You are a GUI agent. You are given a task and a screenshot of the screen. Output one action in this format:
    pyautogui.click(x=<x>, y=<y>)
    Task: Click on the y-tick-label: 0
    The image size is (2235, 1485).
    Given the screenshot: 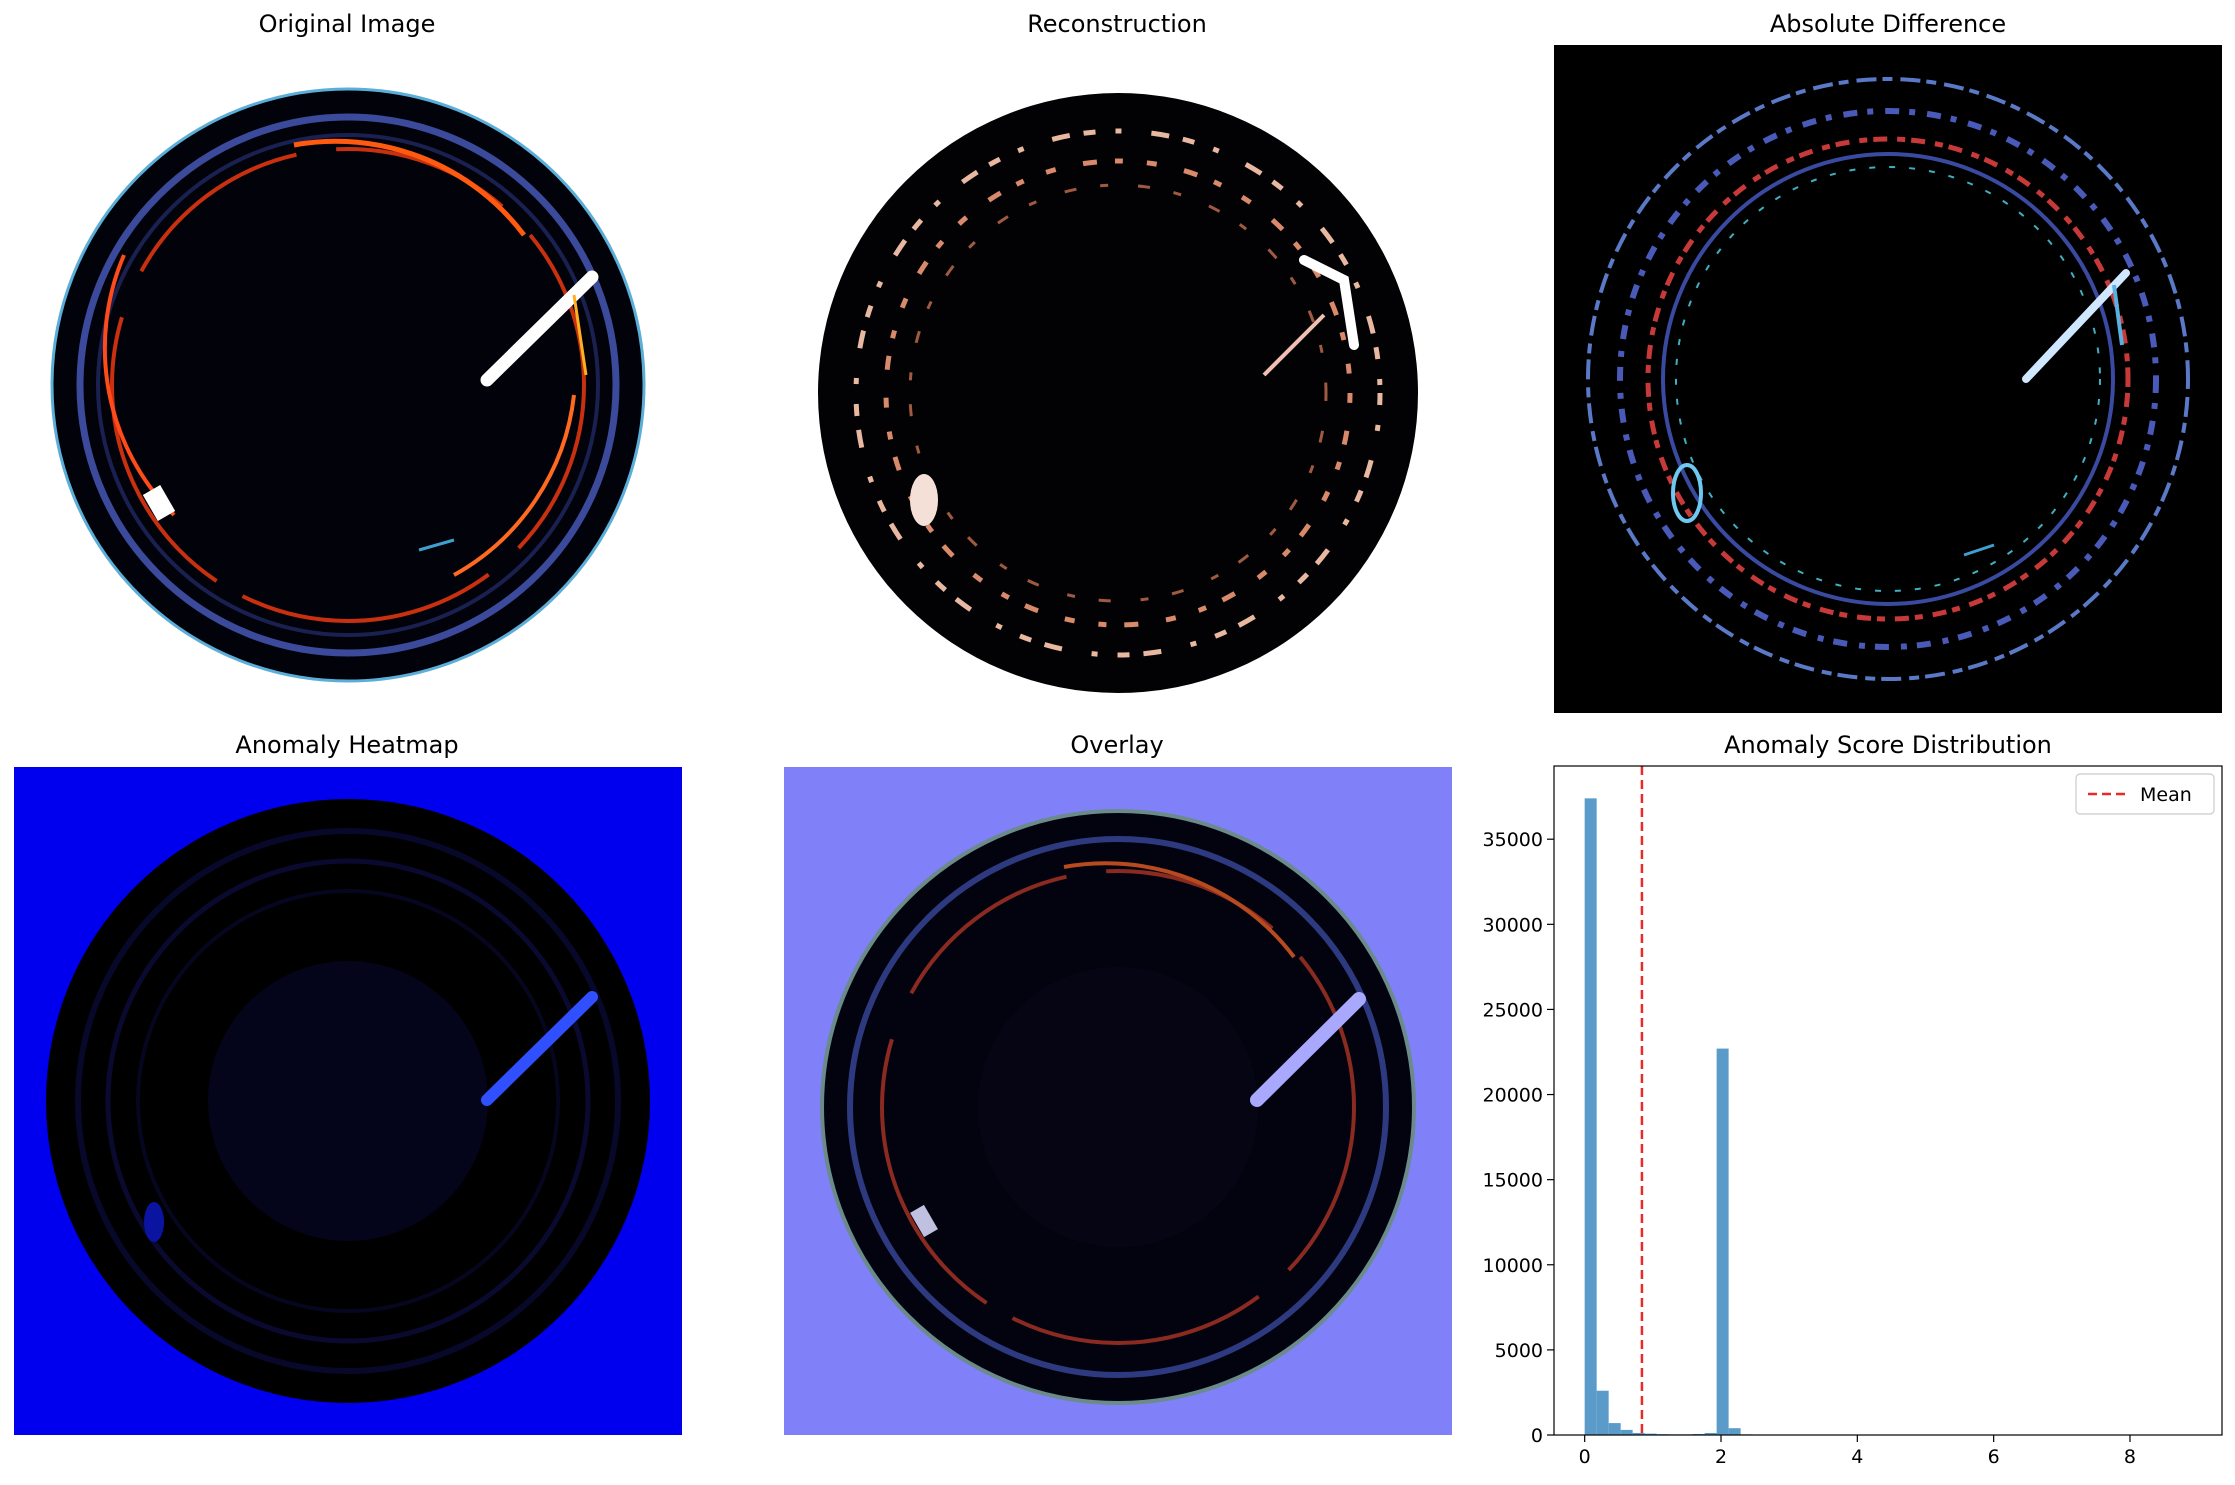 What is the action you would take?
    pyautogui.click(x=1537, y=1436)
    